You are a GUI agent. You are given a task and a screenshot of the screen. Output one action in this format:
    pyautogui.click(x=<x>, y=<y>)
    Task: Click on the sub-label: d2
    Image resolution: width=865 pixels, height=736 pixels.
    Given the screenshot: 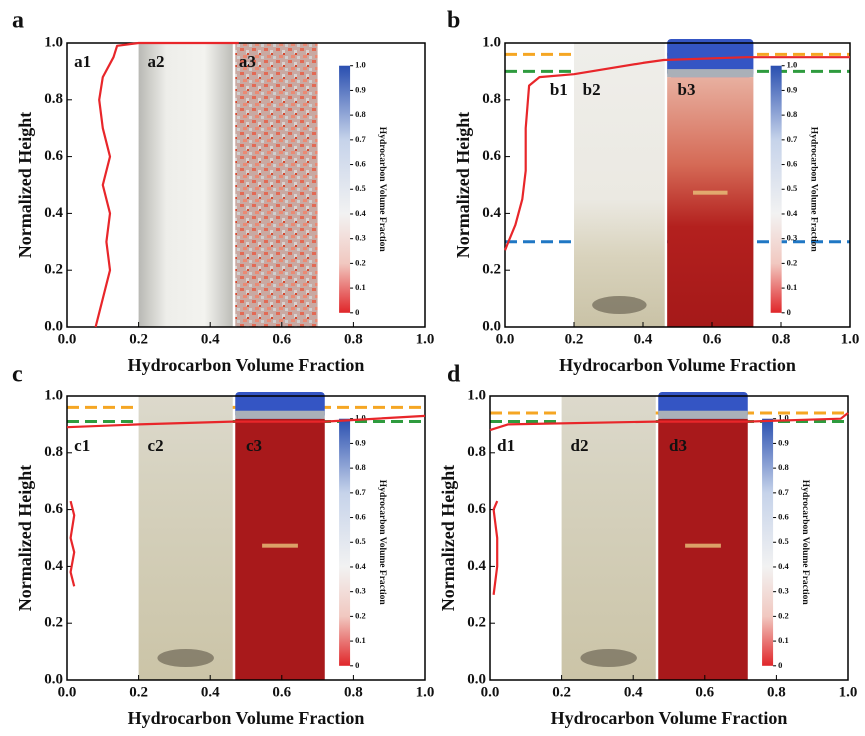 What is the action you would take?
    pyautogui.click(x=580, y=445)
    